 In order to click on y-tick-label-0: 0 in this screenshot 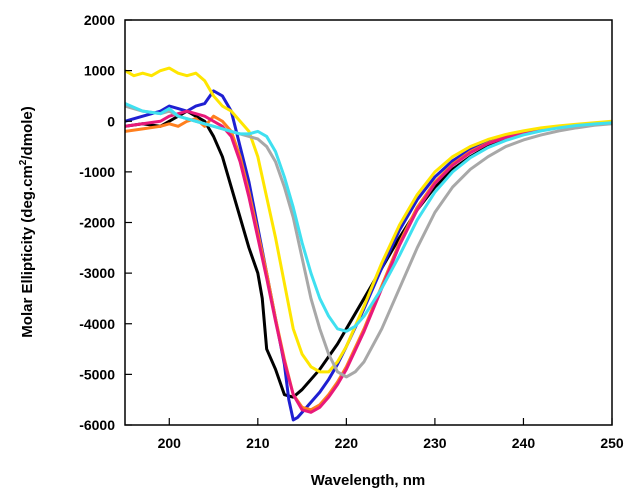, I will do `click(111, 121)`.